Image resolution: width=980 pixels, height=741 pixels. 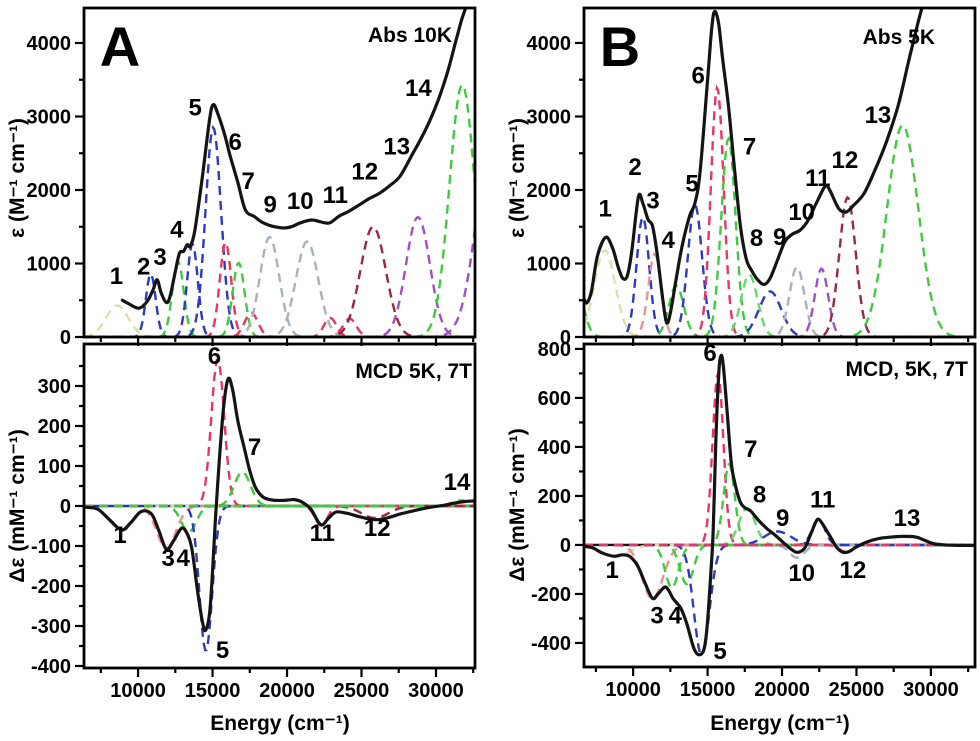 What do you see at coordinates (49, 264) in the screenshot?
I see `y-tick-label: 1000` at bounding box center [49, 264].